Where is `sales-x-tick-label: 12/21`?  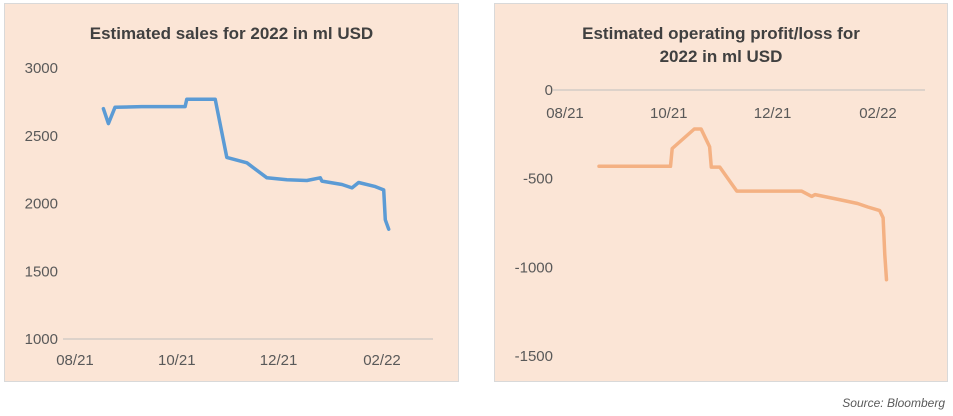
sales-x-tick-label: 12/21 is located at coordinates (279, 360).